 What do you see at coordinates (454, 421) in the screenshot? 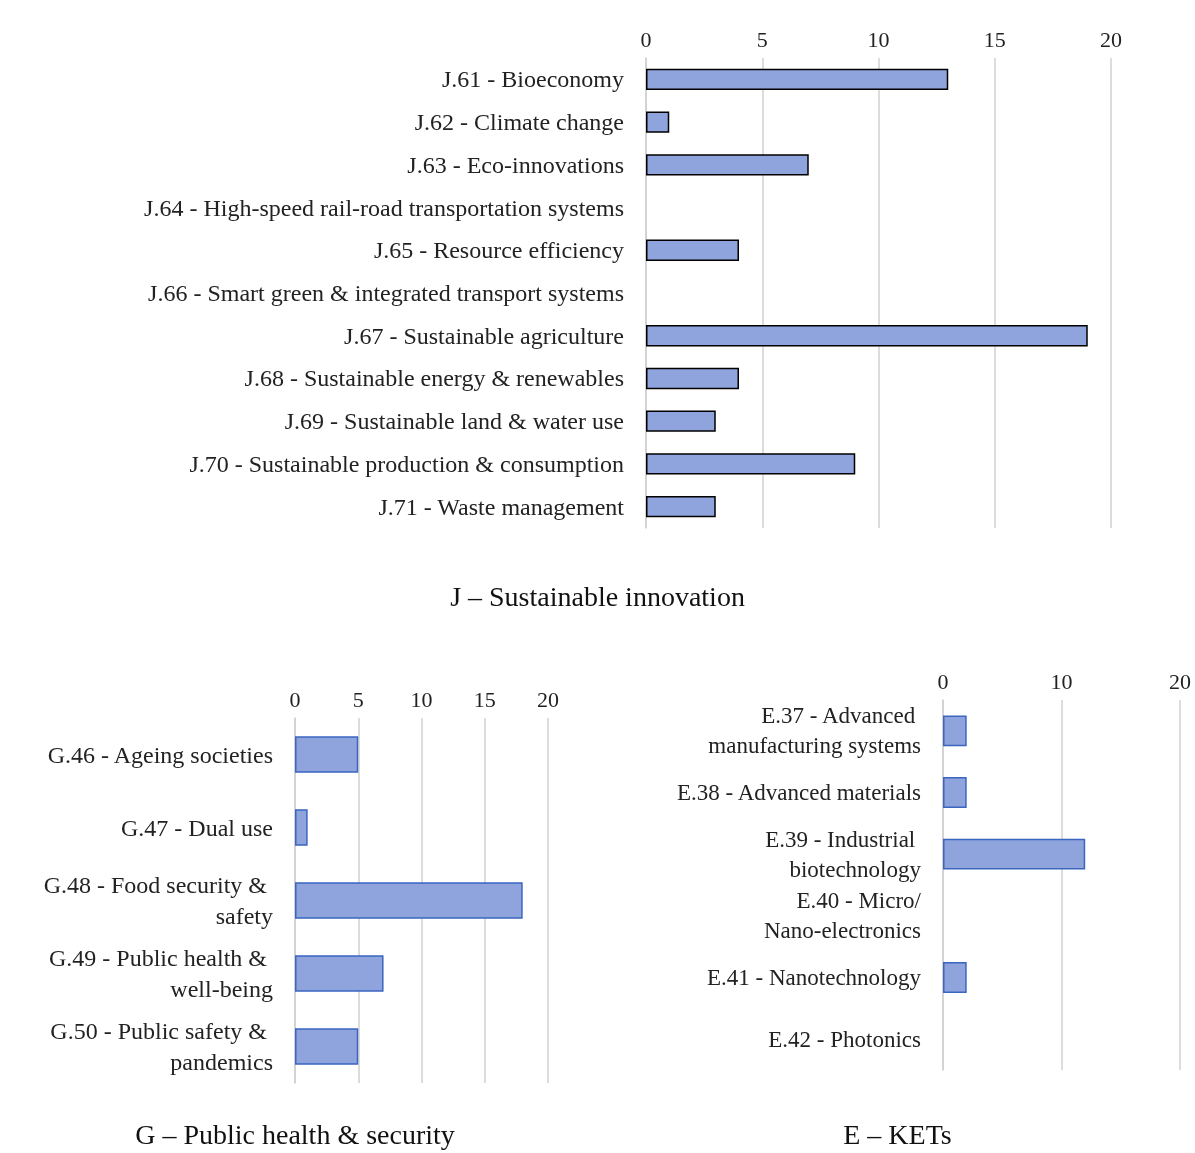
I see `y-tick-label: J.69 - Sustainable land & water use` at bounding box center [454, 421].